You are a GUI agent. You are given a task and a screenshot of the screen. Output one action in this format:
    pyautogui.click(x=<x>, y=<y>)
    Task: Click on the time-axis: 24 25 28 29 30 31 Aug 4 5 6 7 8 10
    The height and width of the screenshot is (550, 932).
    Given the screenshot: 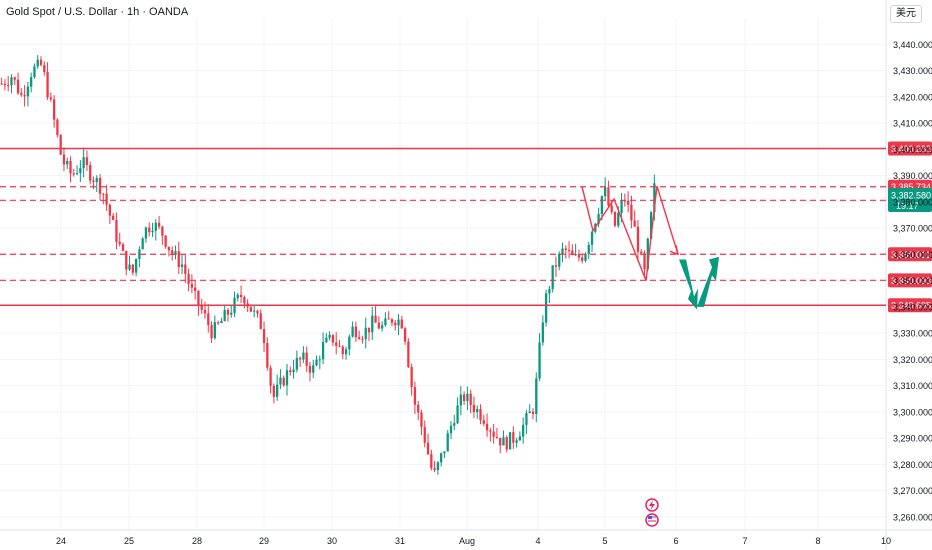 What is the action you would take?
    pyautogui.click(x=473, y=541)
    